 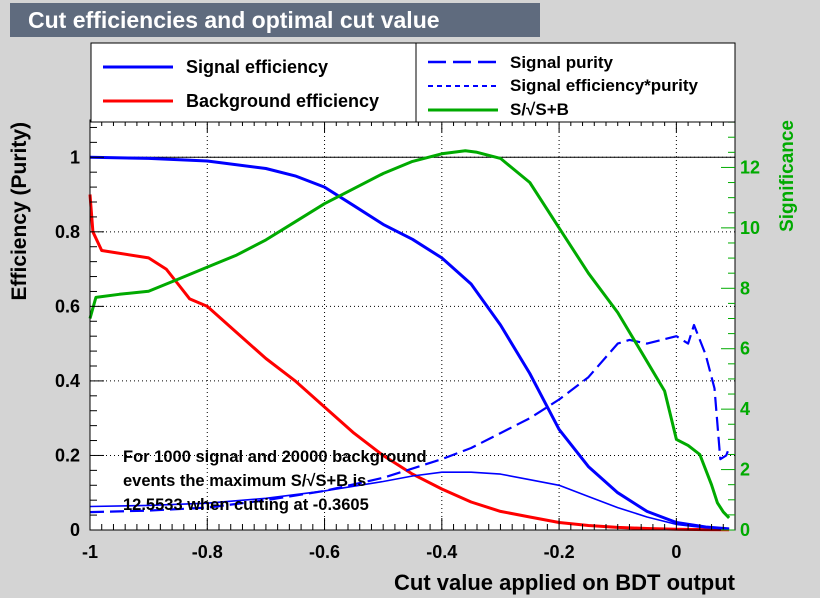 What do you see at coordinates (745, 349) in the screenshot?
I see `y2-tick-label: 6` at bounding box center [745, 349].